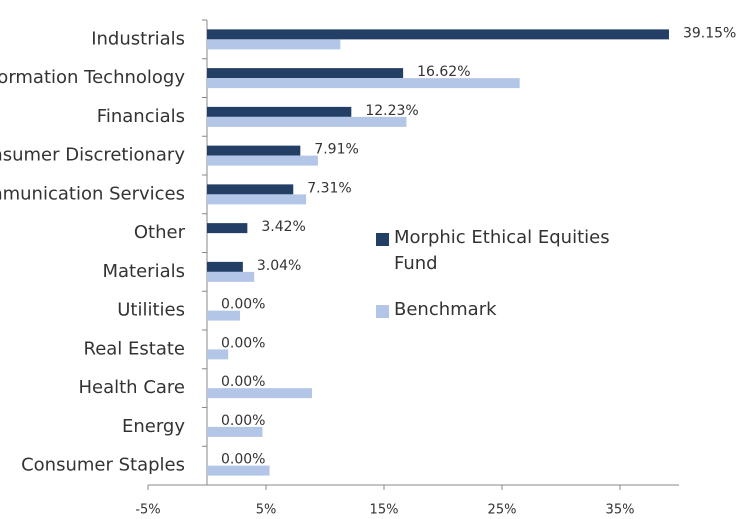 This screenshot has height=519, width=753. I want to click on x-tick-label: -5%, so click(147, 510).